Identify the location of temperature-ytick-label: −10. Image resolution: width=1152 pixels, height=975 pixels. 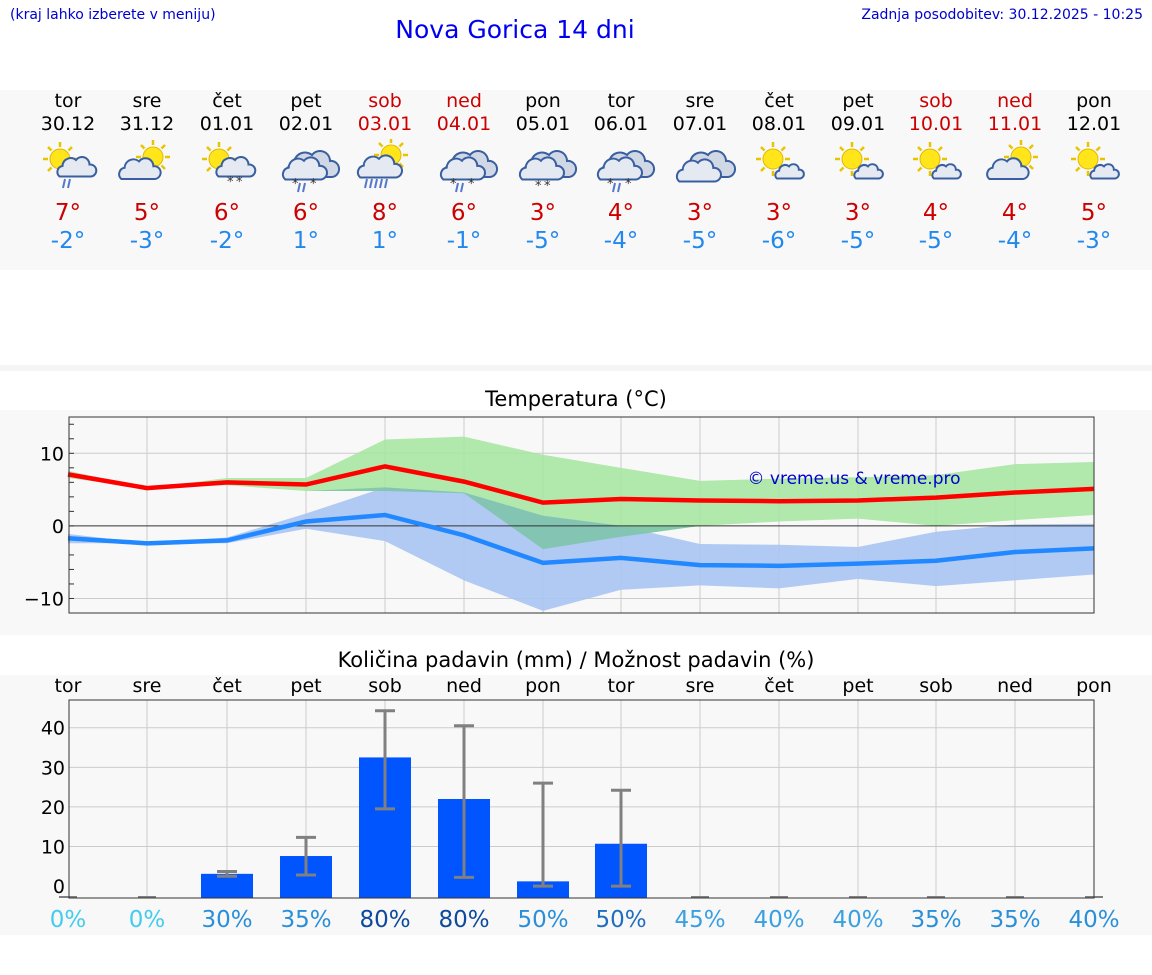
(44, 599).